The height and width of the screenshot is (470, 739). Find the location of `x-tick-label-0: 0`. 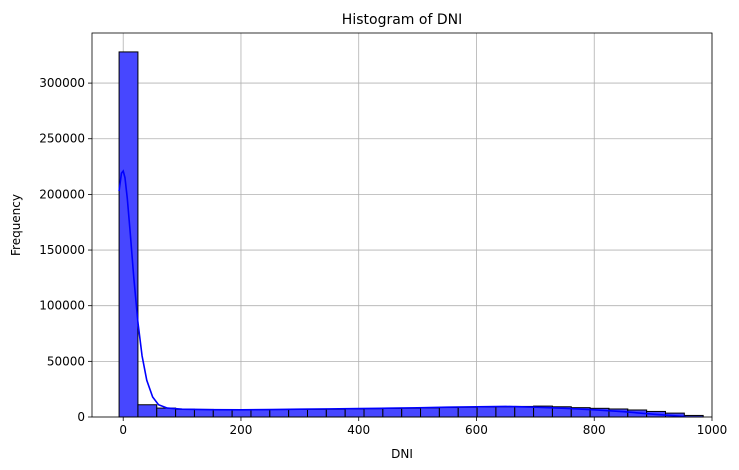

x-tick-label-0: 0 is located at coordinates (123, 430).